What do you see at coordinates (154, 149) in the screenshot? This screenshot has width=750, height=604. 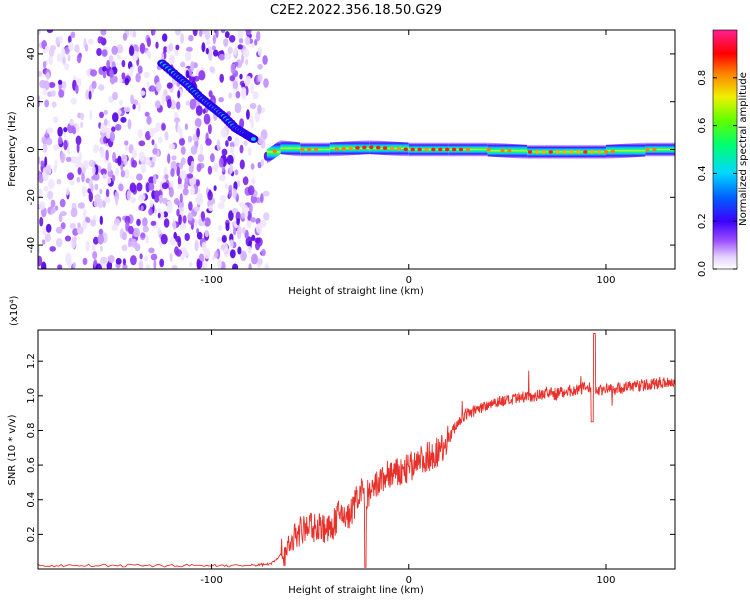 I see `noise-speckles` at bounding box center [154, 149].